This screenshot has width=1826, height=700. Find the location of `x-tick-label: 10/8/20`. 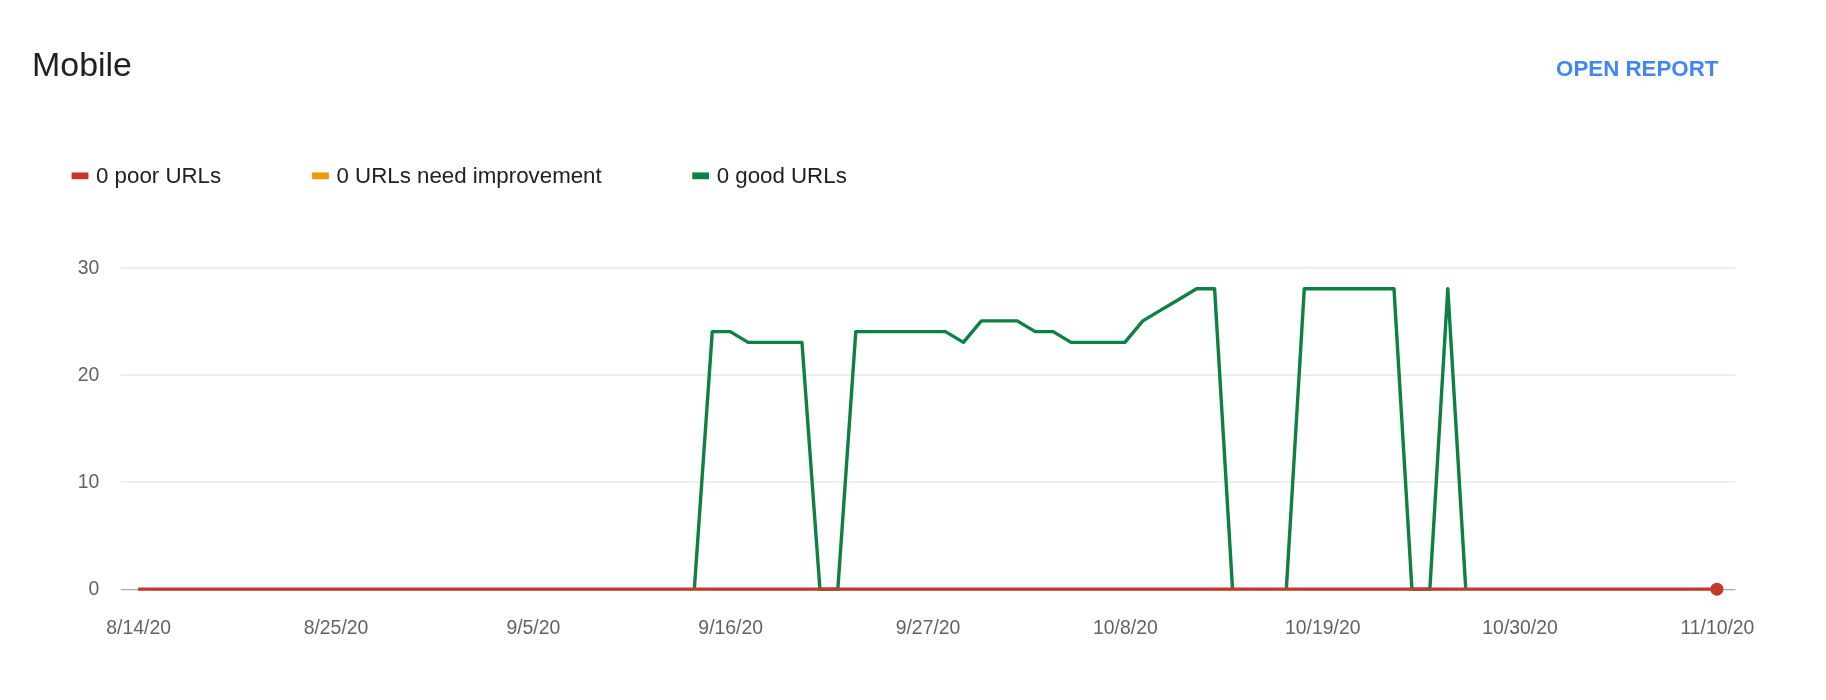

x-tick-label: 10/8/20 is located at coordinates (1125, 627).